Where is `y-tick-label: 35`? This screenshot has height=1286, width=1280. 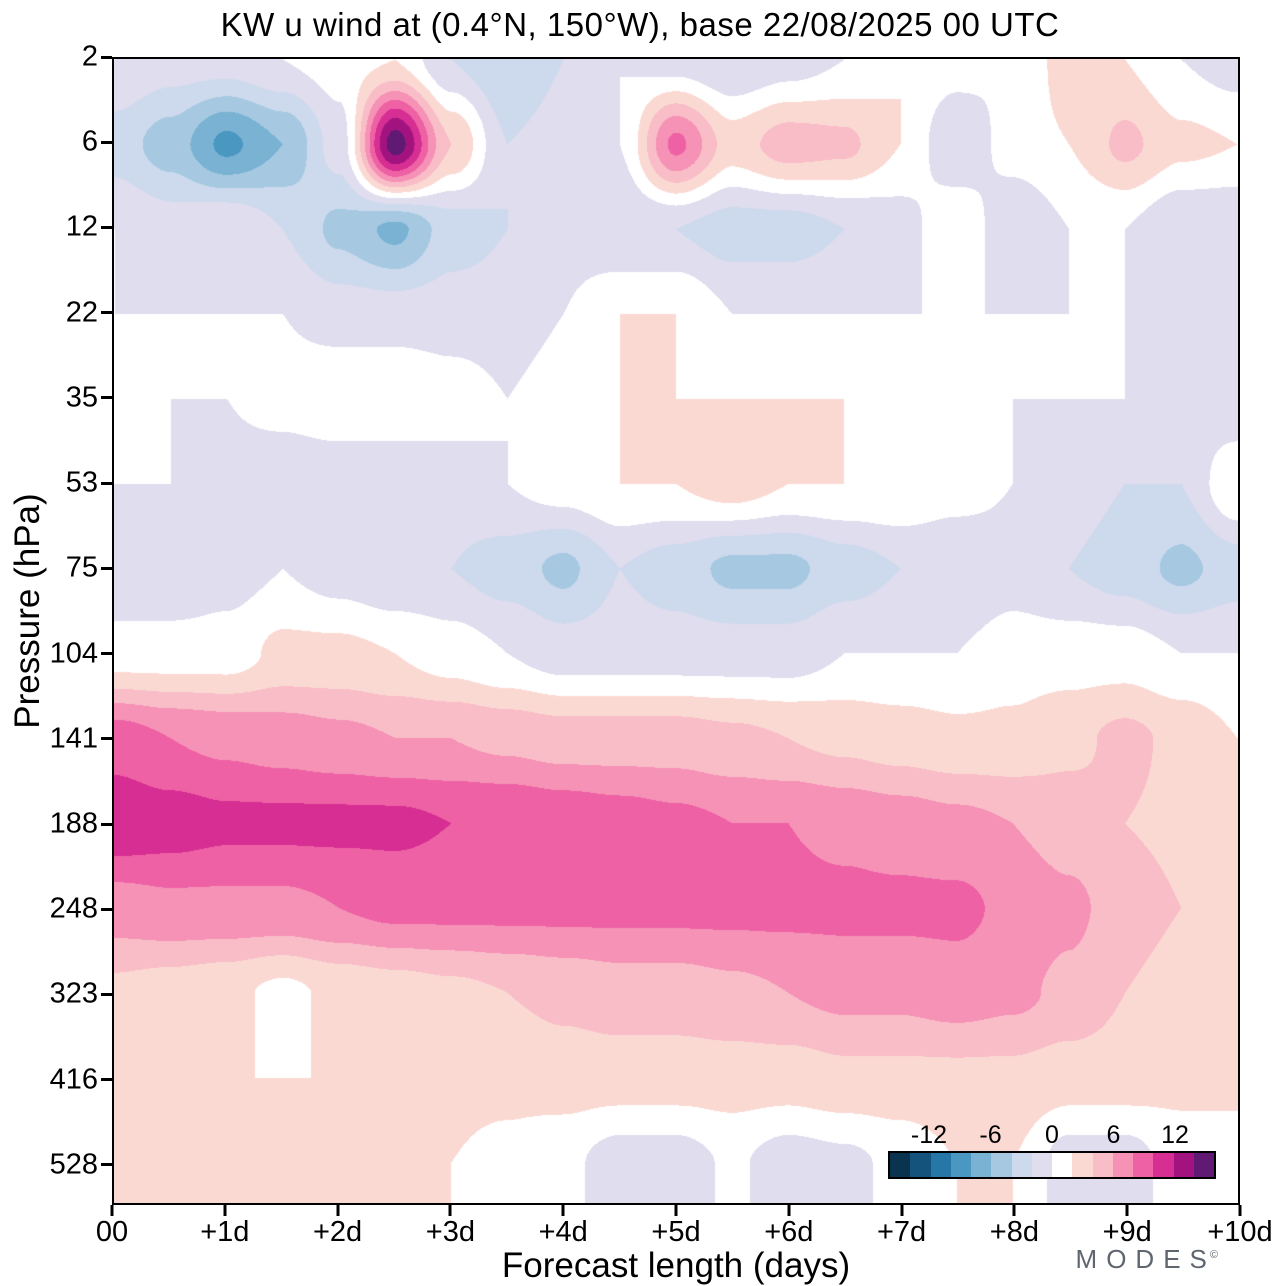
y-tick-label: 35 is located at coordinates (81, 397).